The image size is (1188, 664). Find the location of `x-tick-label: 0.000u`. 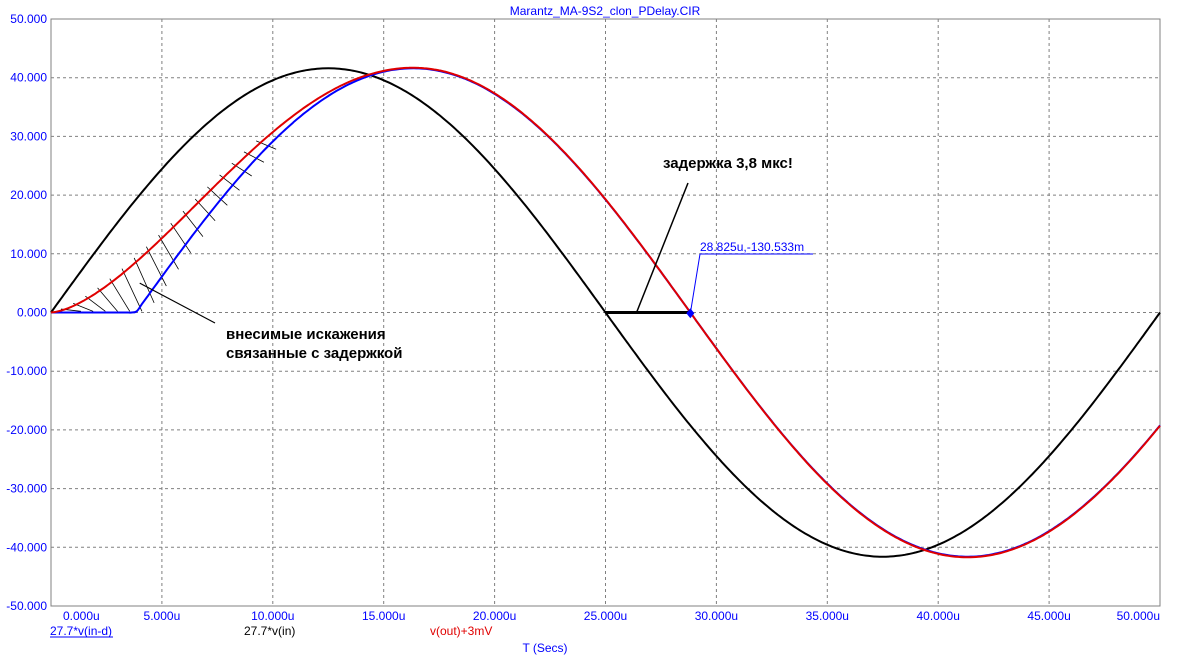

x-tick-label: 0.000u is located at coordinates (81, 616).